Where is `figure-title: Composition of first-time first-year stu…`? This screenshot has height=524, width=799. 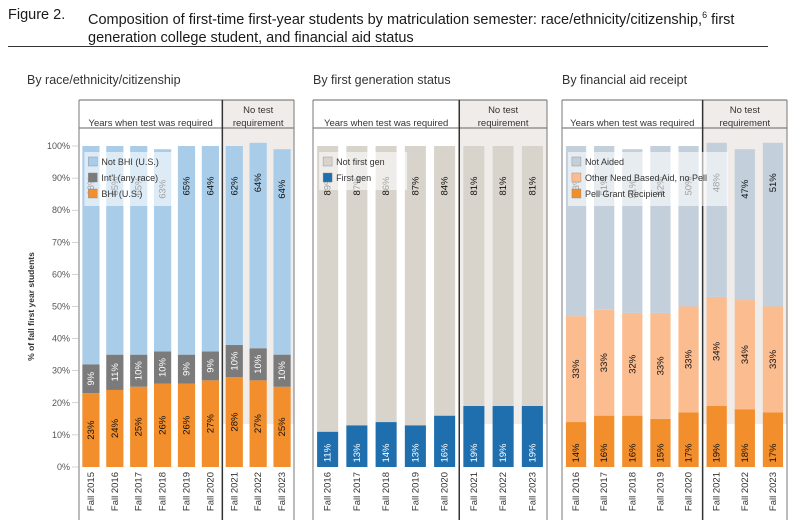
figure-title: Composition of first-time first-year stu… is located at coordinates (428, 26).